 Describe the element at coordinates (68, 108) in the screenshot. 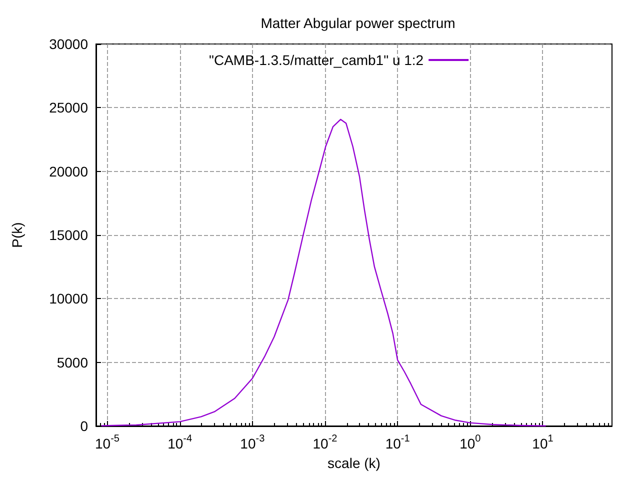

I see `y-tick-label: 25000` at that location.